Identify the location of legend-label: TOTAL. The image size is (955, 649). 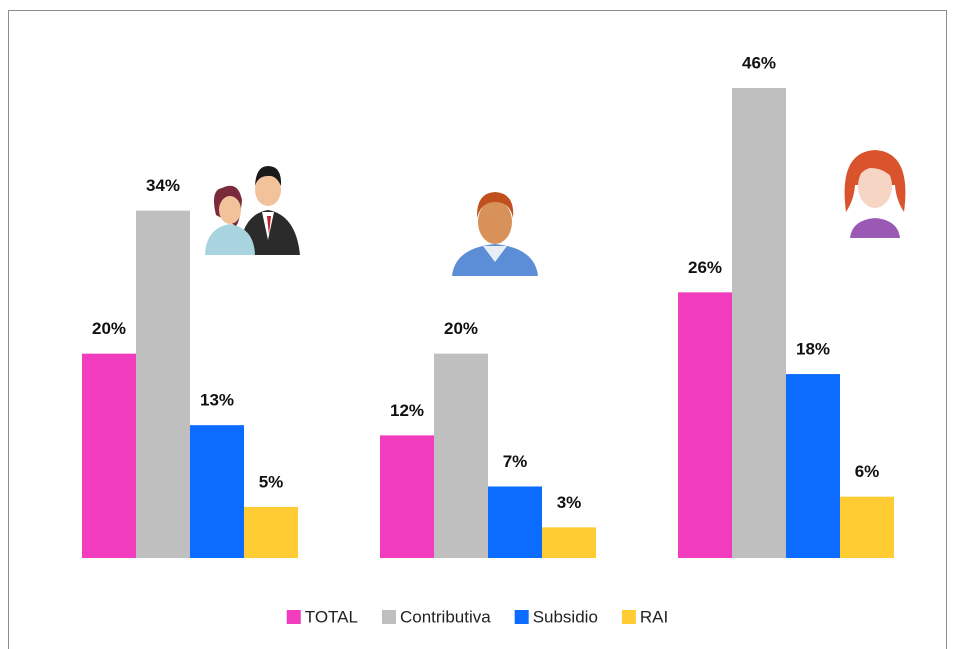
(331, 616).